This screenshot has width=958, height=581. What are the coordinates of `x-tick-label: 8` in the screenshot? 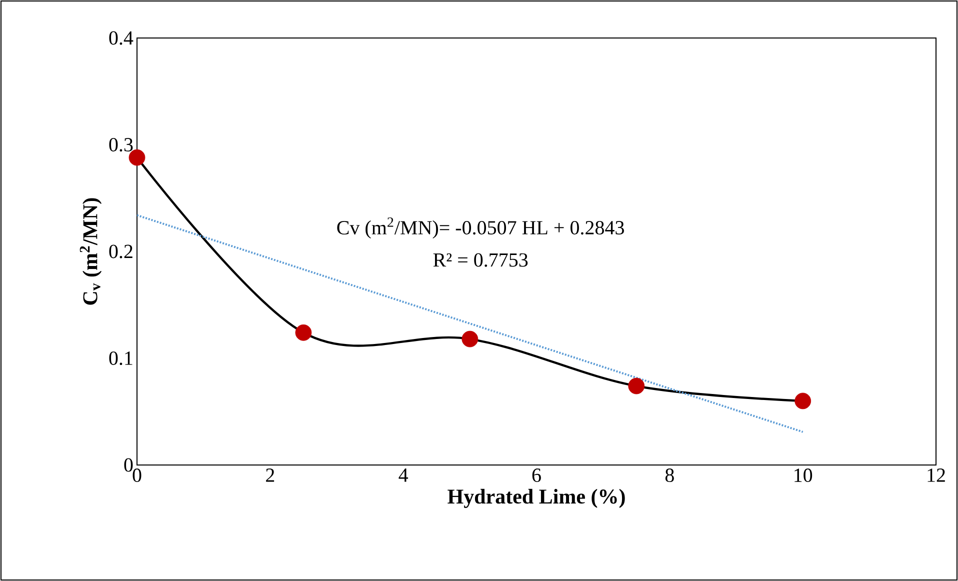 It's located at (669, 475).